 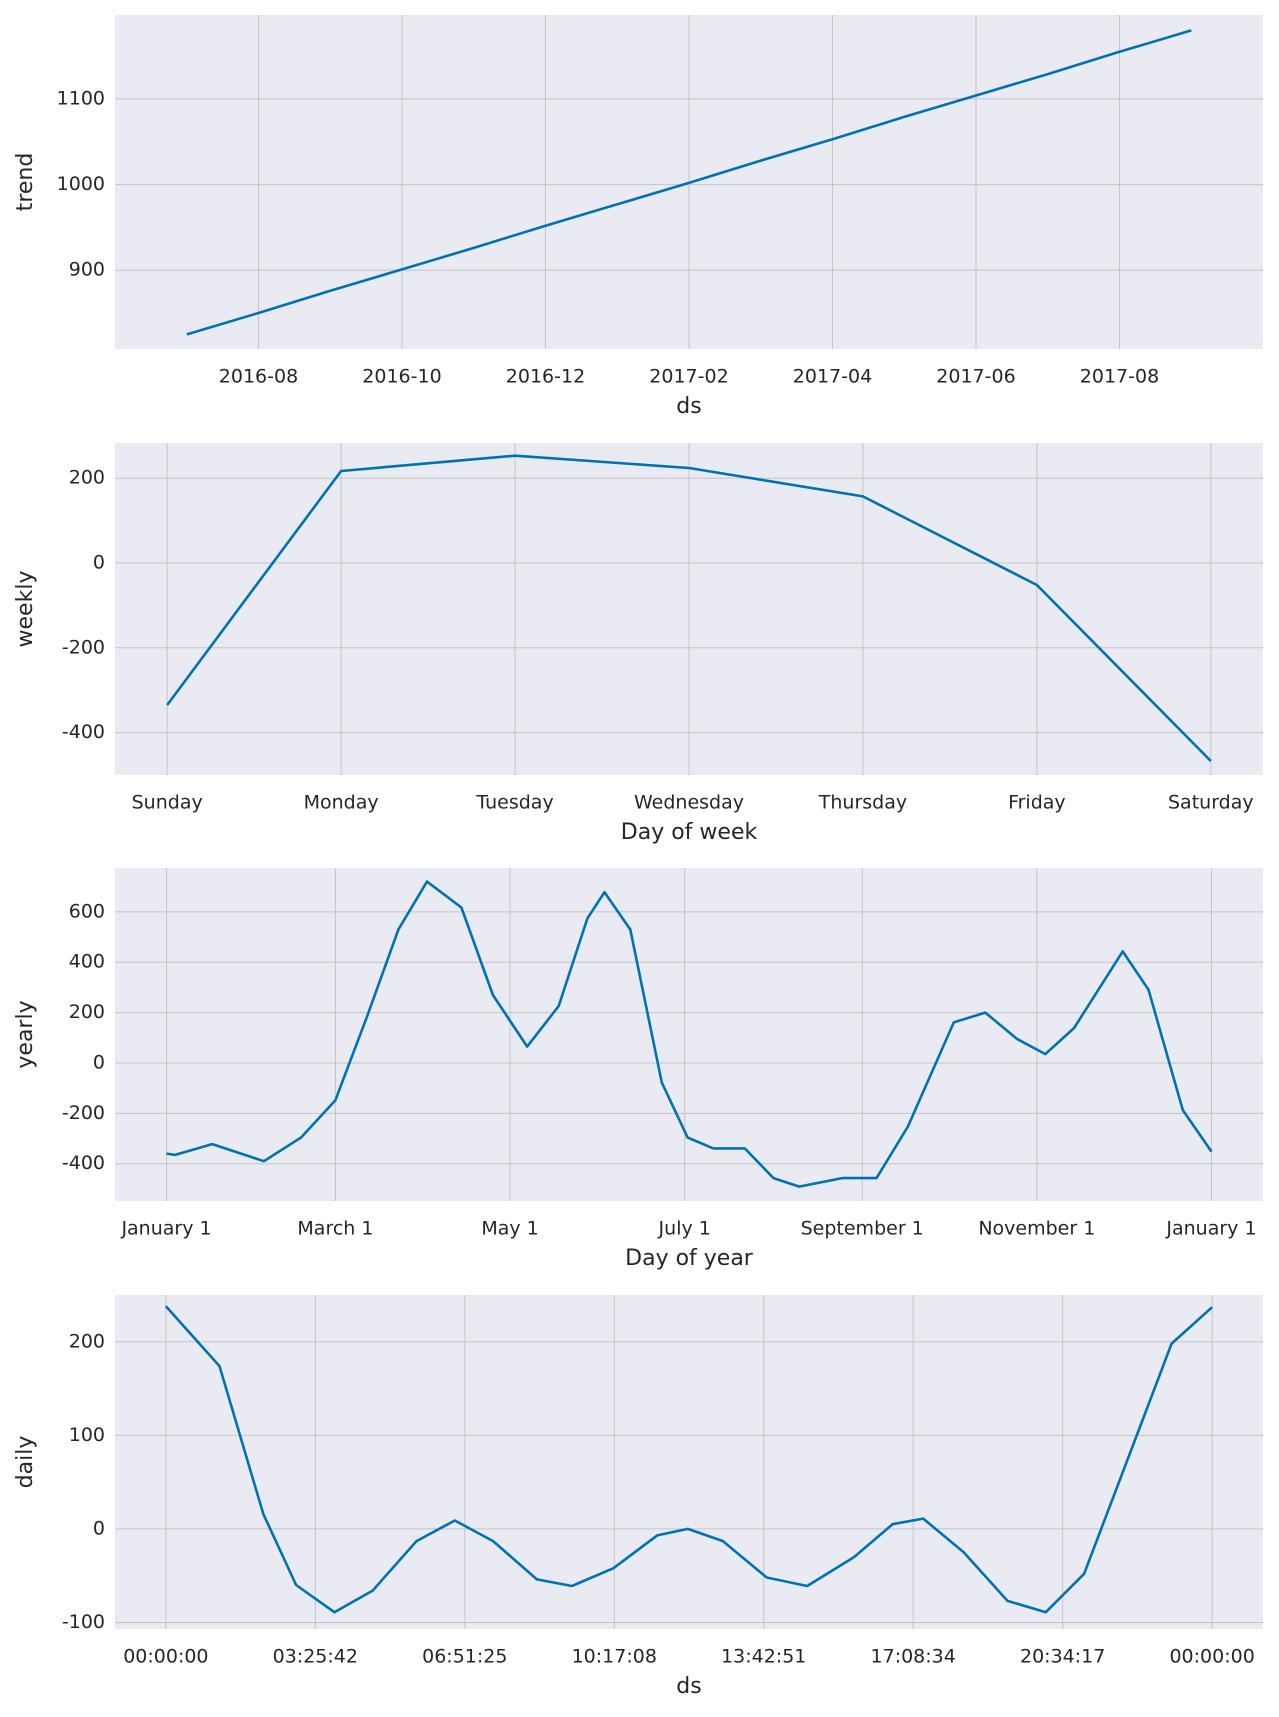 I want to click on y-tick-label: 1100, so click(x=81, y=98).